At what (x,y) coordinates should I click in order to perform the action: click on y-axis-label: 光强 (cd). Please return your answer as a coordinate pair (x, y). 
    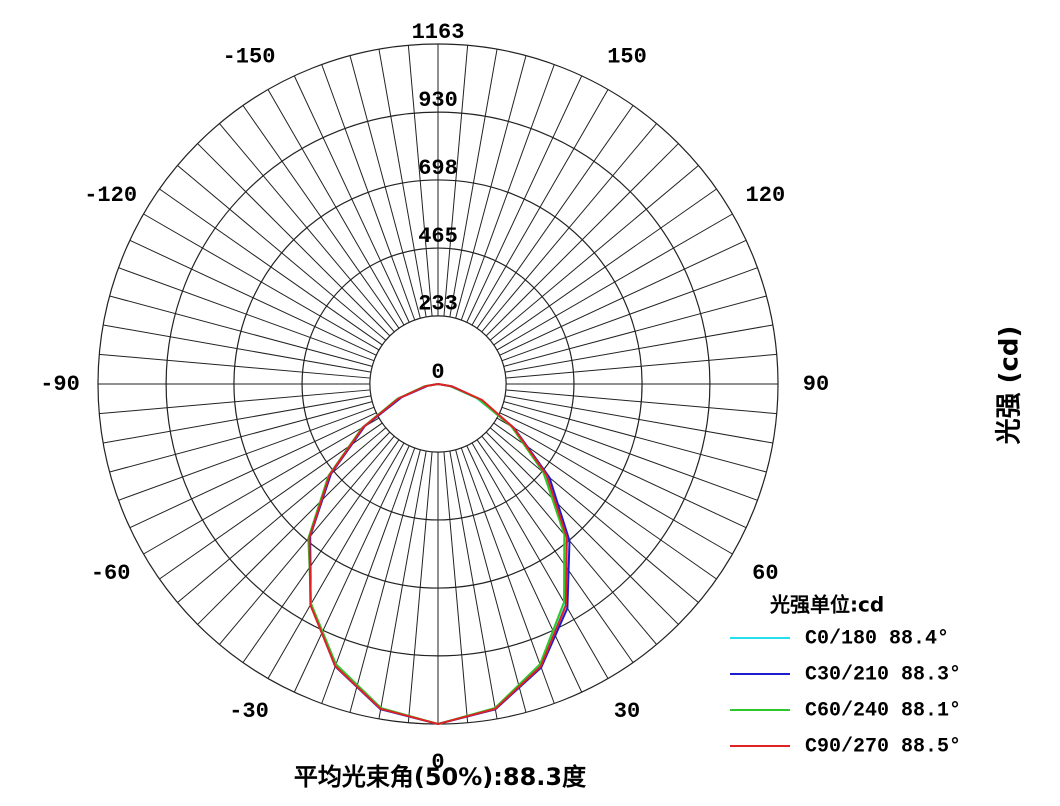
    Looking at the image, I should click on (1010, 386).